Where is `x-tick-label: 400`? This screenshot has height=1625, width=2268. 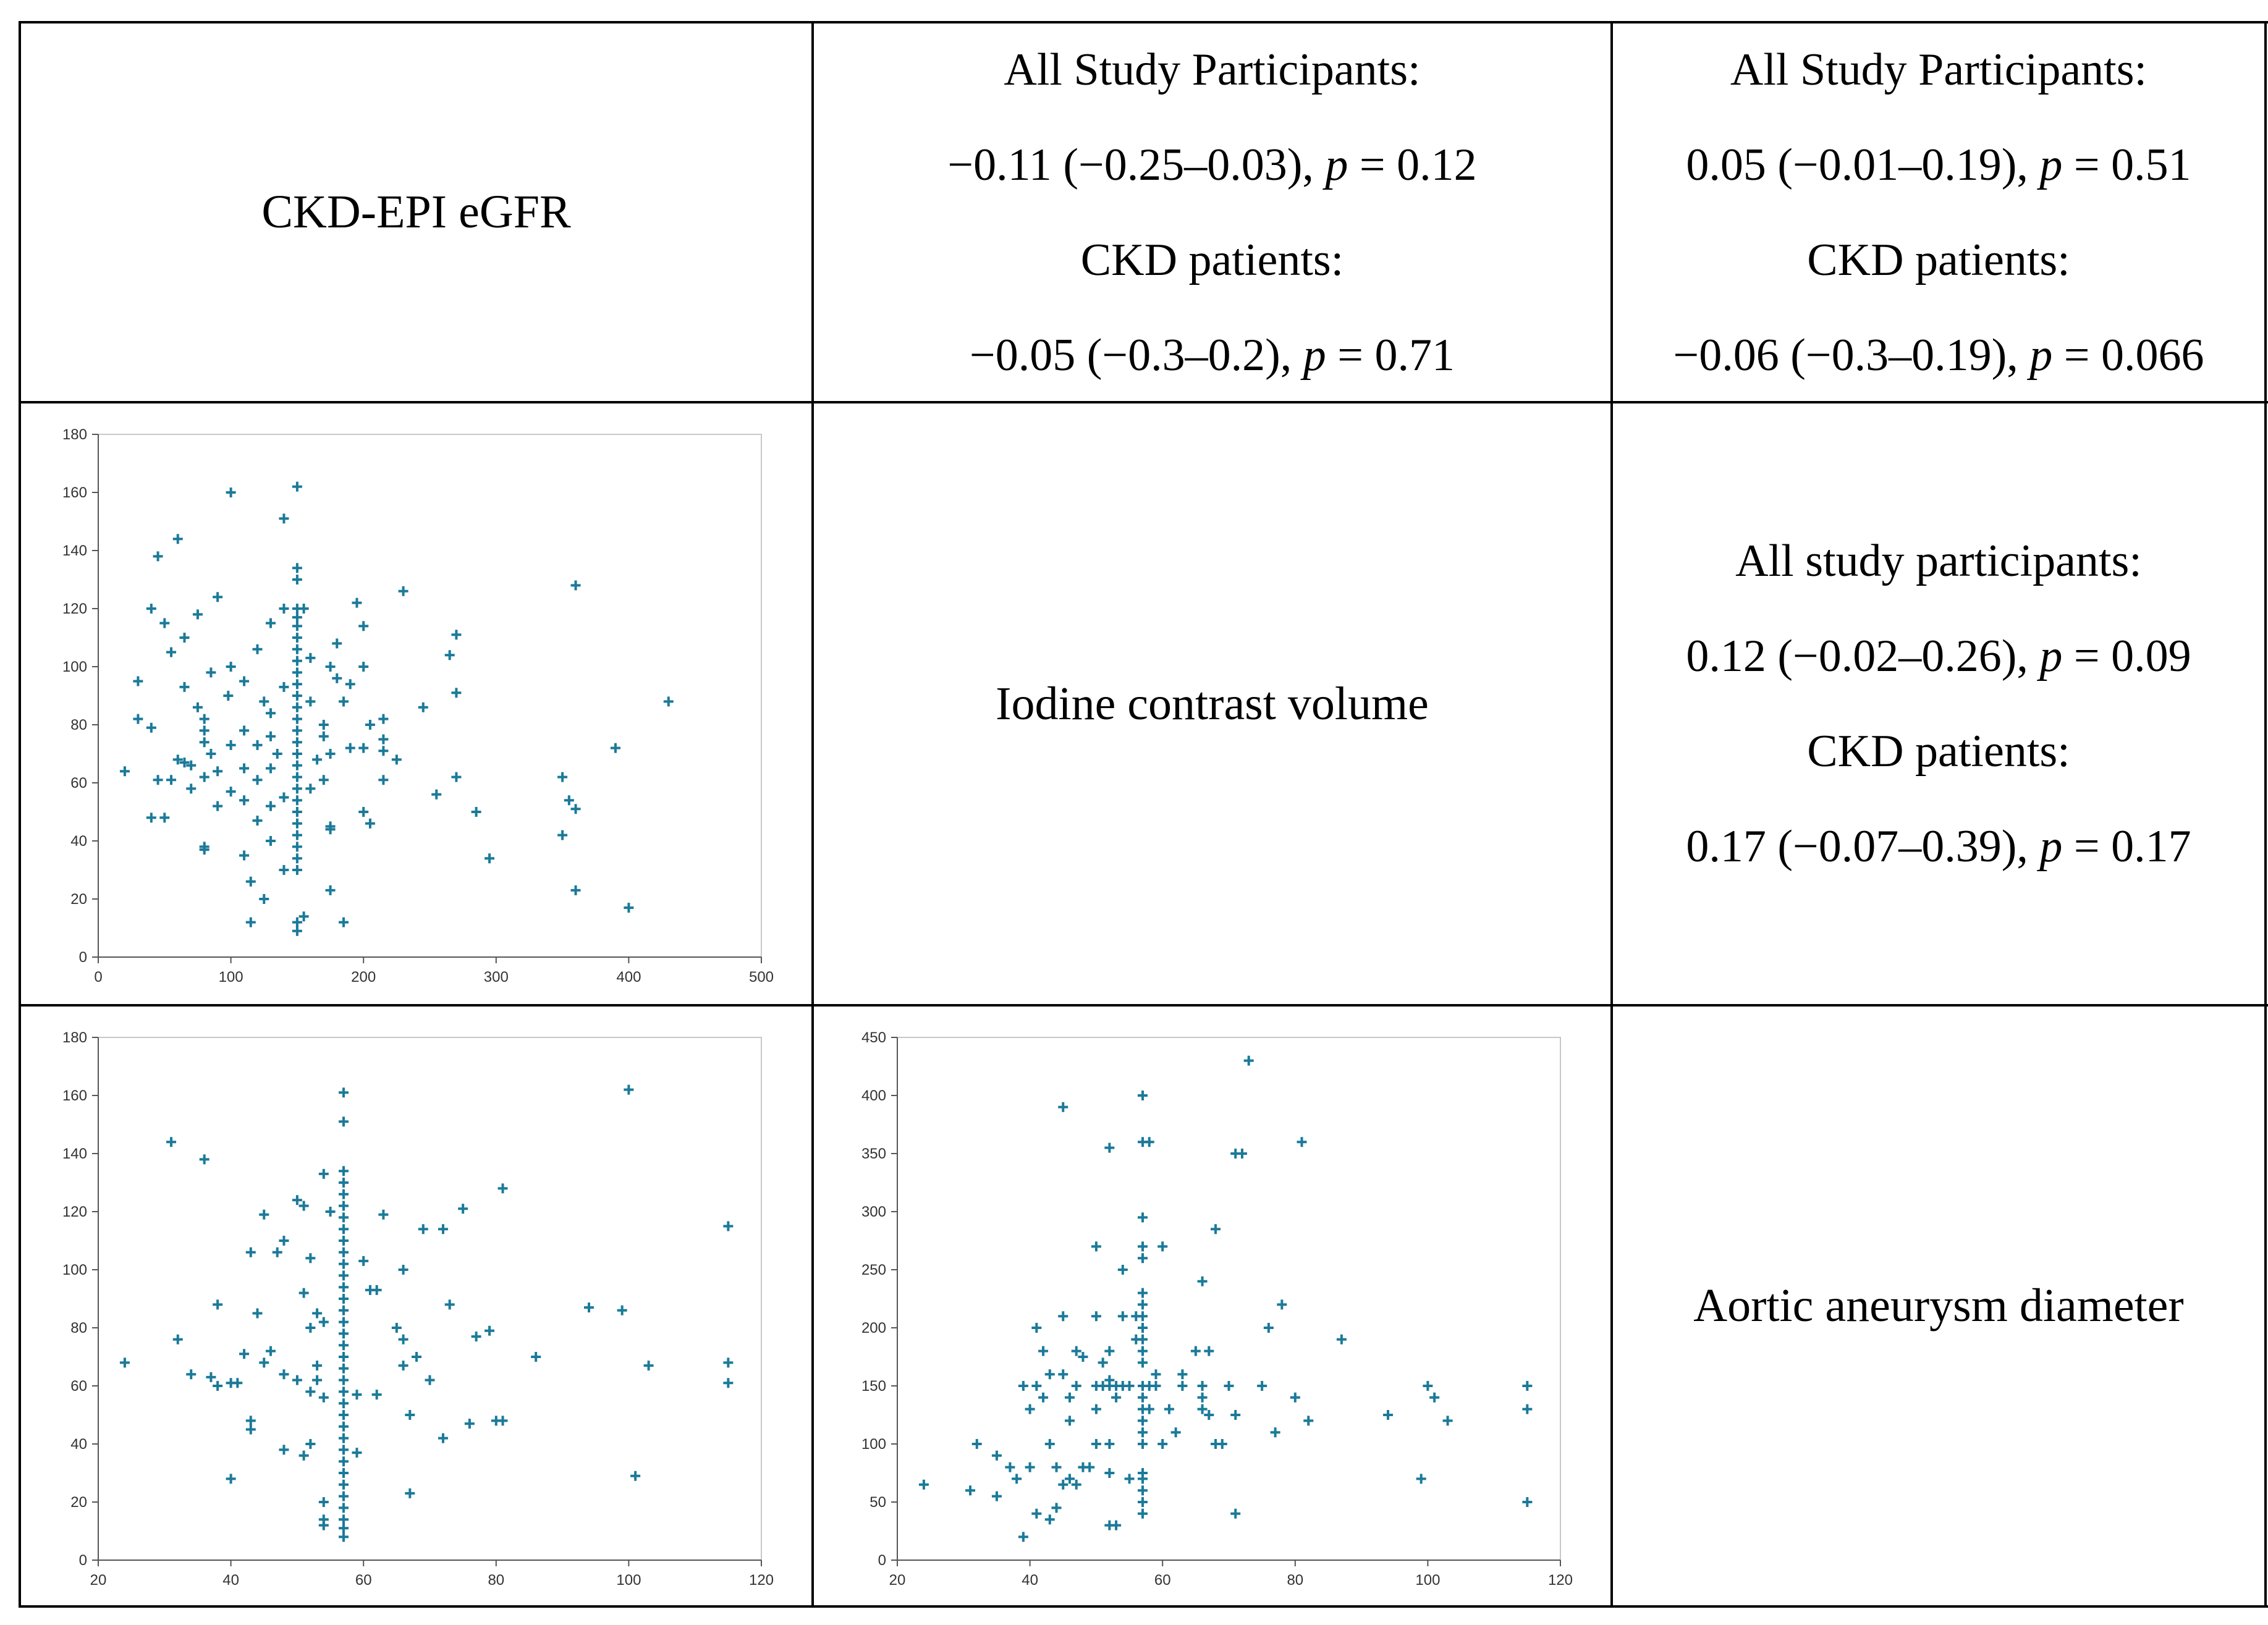
x-tick-label: 400 is located at coordinates (628, 977).